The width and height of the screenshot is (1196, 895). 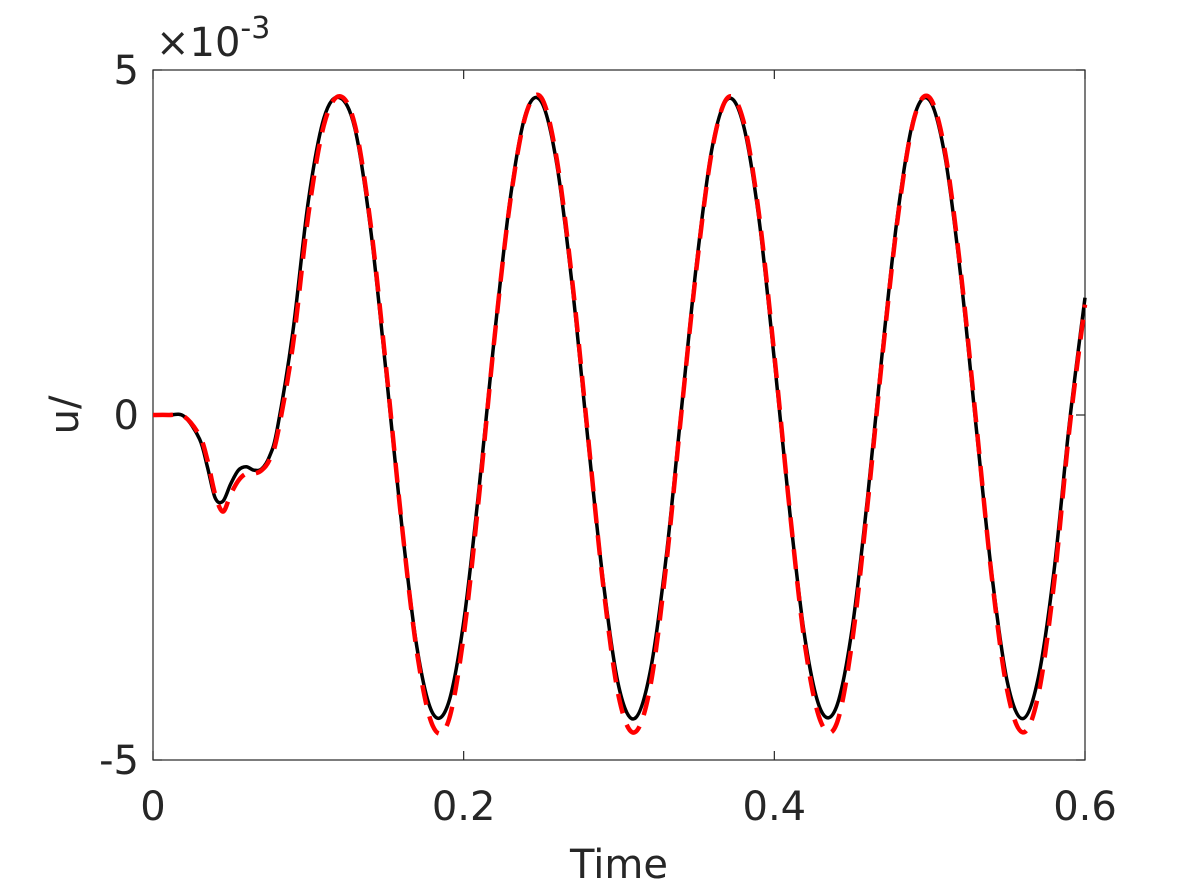 I want to click on x-tick-label: 0, so click(x=152, y=807).